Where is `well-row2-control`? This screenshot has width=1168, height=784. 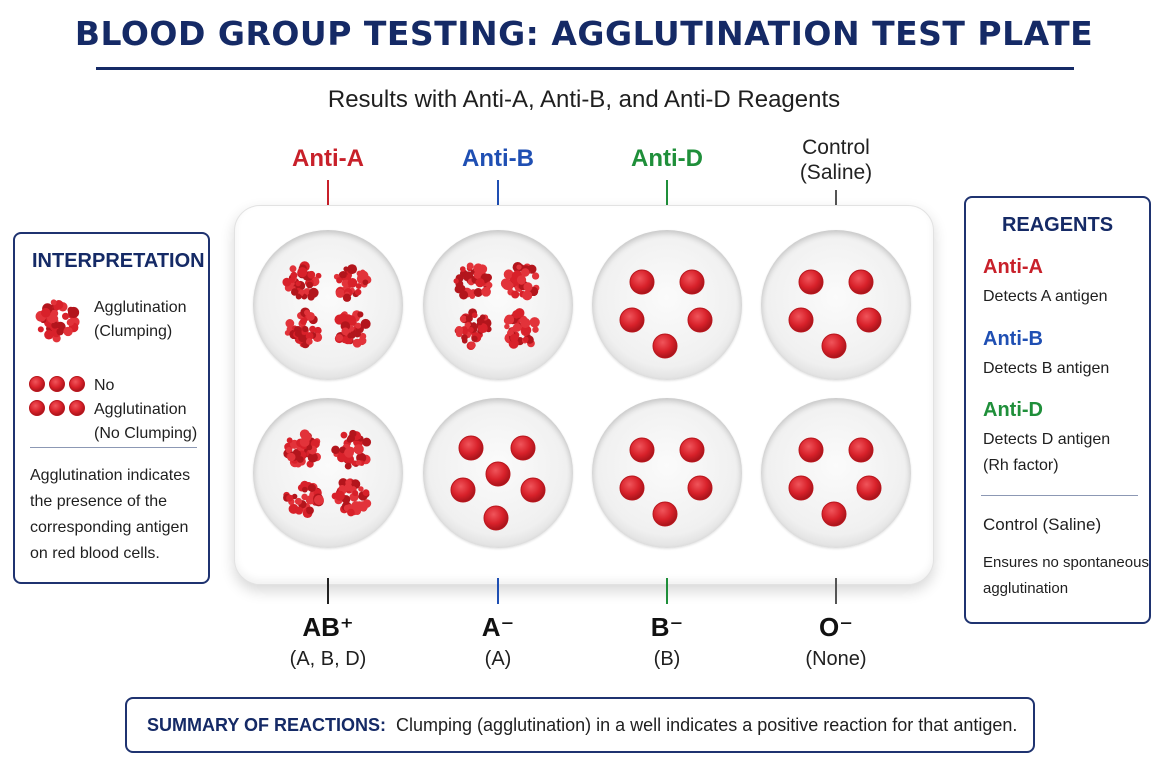
well-row2-control is located at coordinates (836, 473).